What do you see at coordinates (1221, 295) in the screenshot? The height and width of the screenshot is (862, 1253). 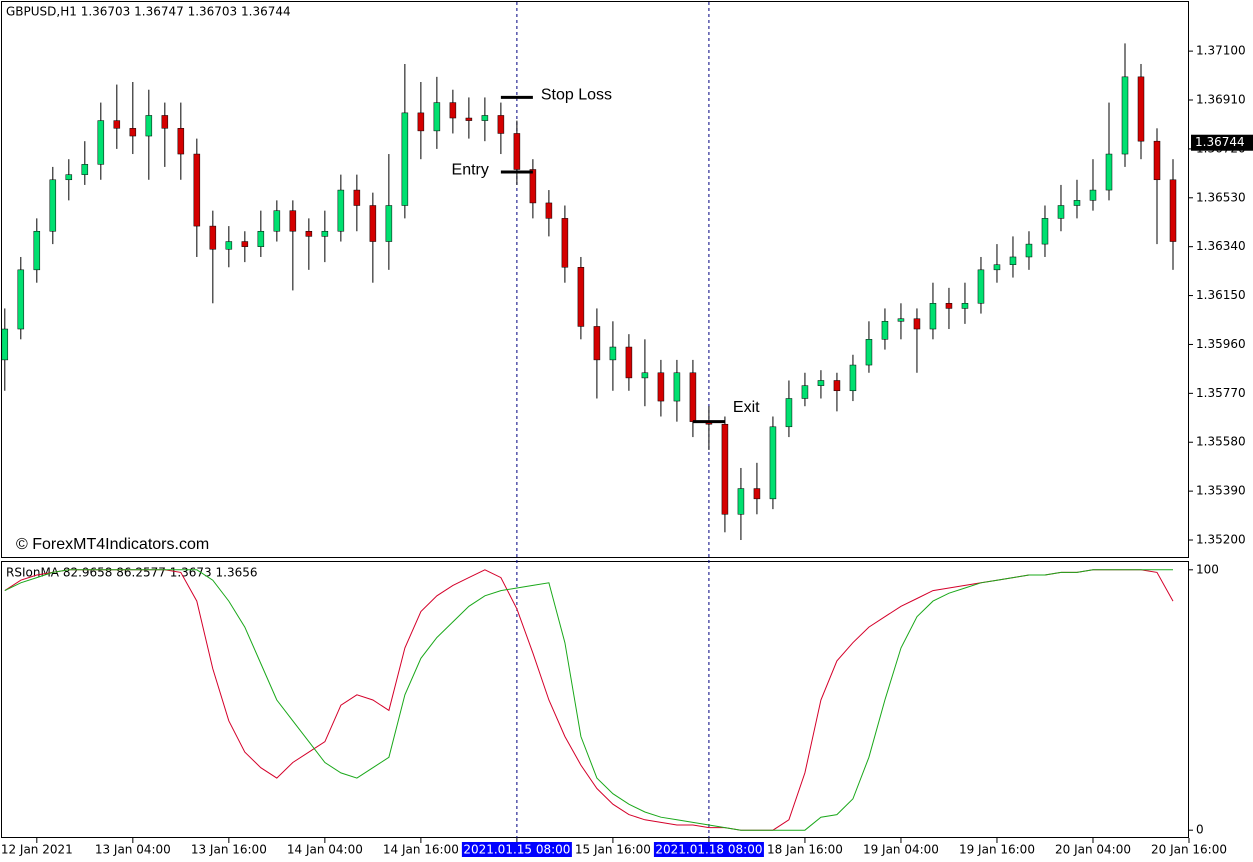 I see `y-tick-label: 1.36150` at bounding box center [1221, 295].